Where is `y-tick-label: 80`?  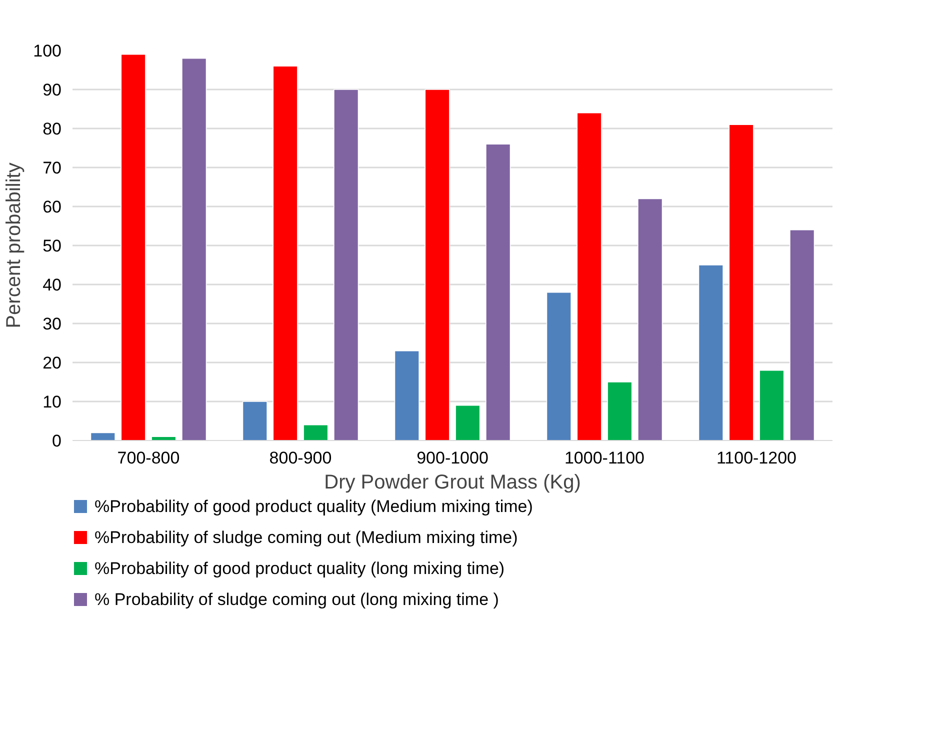 y-tick-label: 80 is located at coordinates (52, 129).